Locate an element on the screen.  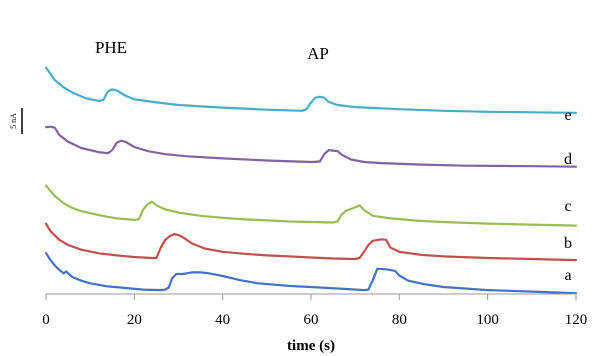
series-line-c is located at coordinates (311, 205).